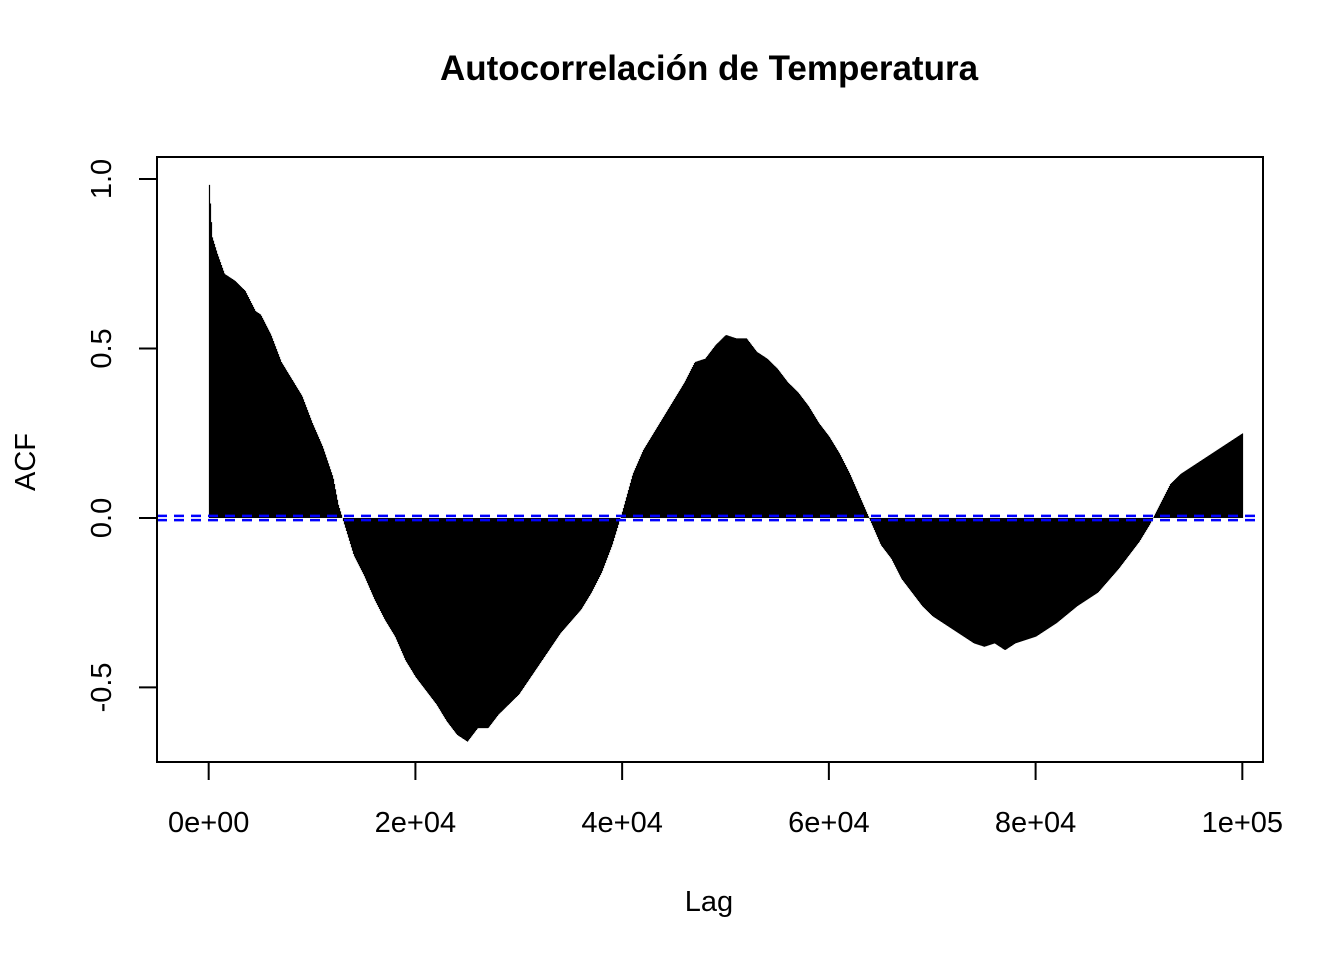 This screenshot has height=960, width=1344. What do you see at coordinates (102, 518) in the screenshot?
I see `y-tick-label: 0.0` at bounding box center [102, 518].